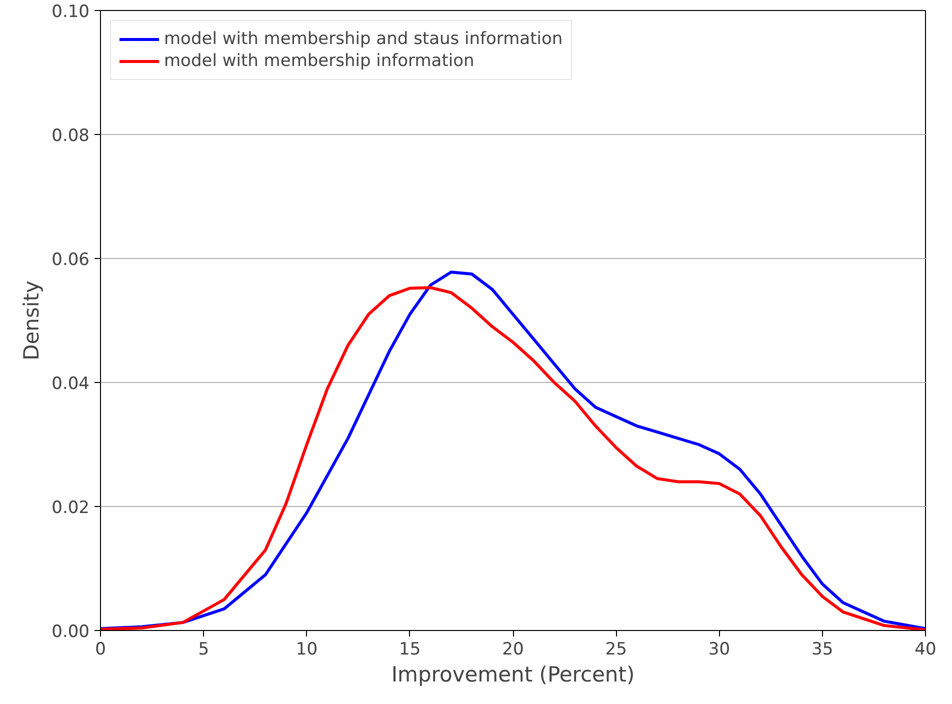  I want to click on y-tick-label: 0.02, so click(71, 508).